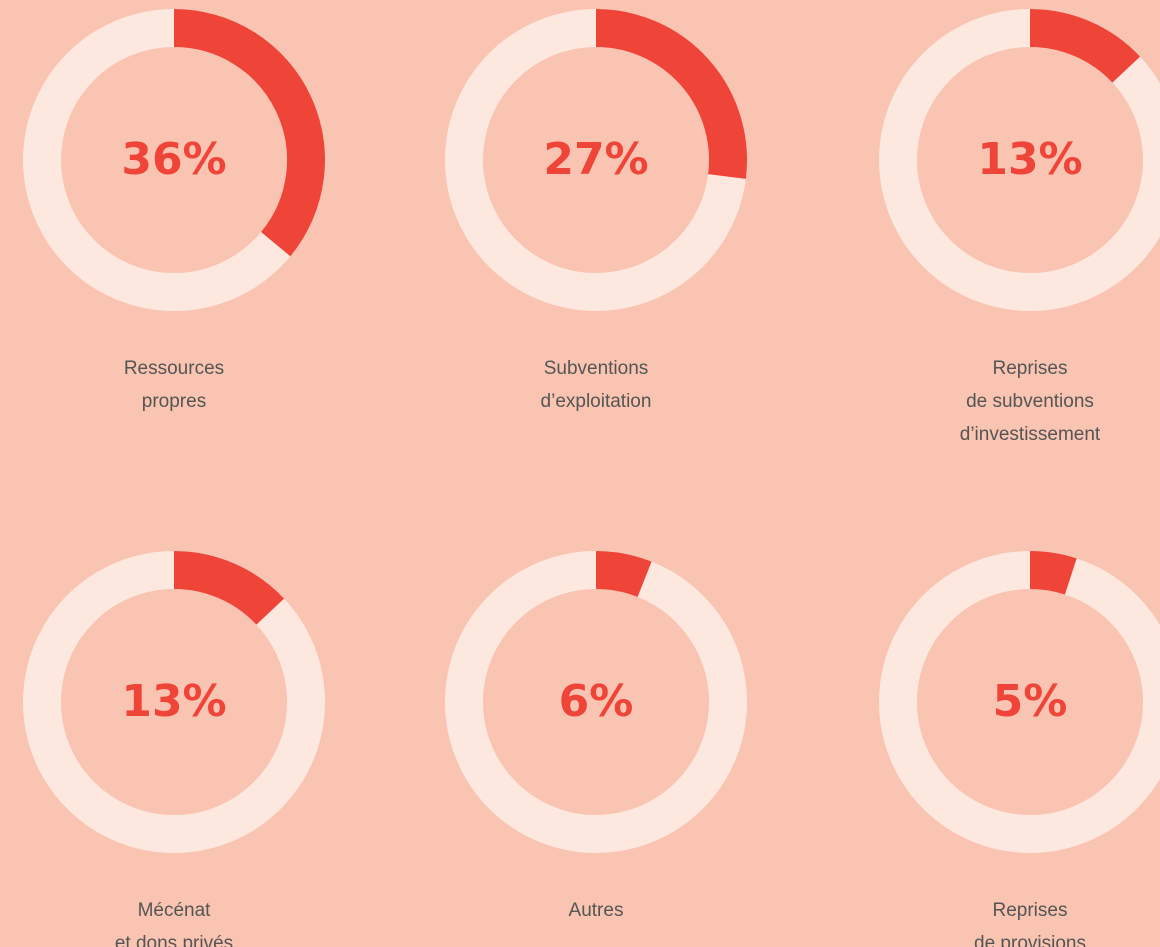  I want to click on center-value: 27%, so click(595, 159).